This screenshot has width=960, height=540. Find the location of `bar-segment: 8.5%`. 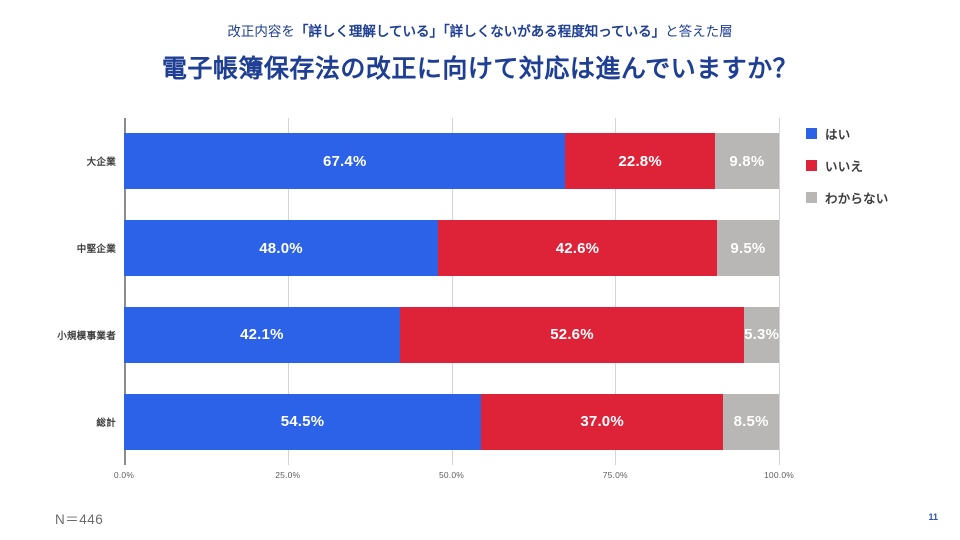

bar-segment: 8.5% is located at coordinates (751, 421).